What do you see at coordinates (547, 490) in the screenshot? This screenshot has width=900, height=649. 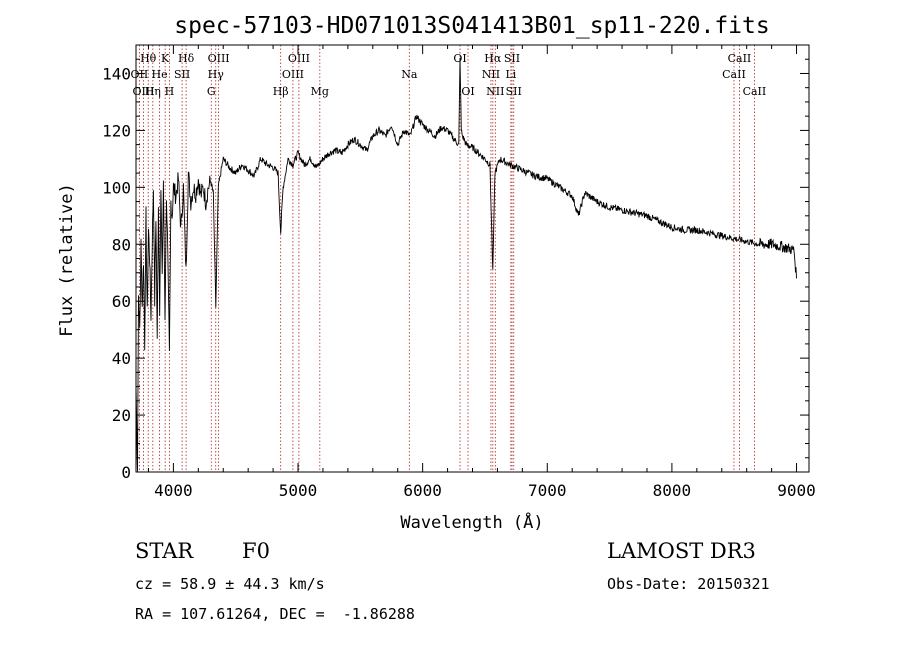 I see `x-tick-label-7000: 7000` at bounding box center [547, 490].